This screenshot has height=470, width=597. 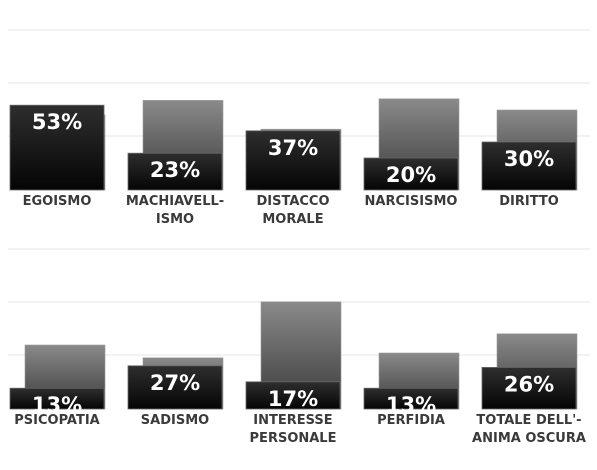 What do you see at coordinates (175, 219) in the screenshot?
I see `category-label: ISMO` at bounding box center [175, 219].